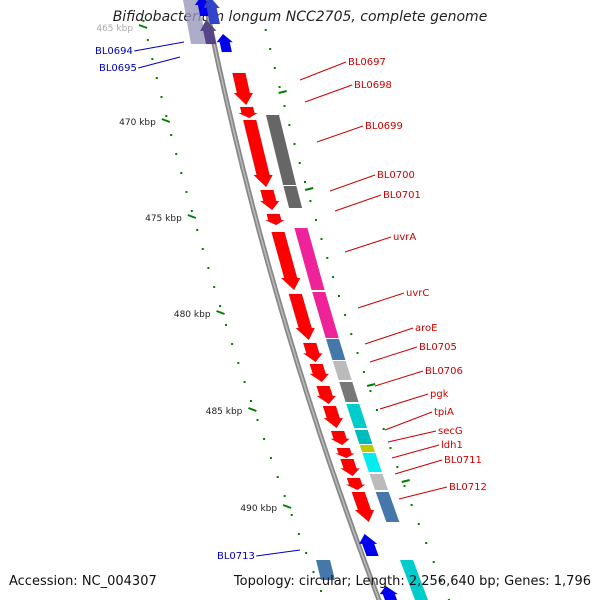 The width and height of the screenshot is (600, 600). Describe the element at coordinates (373, 85) in the screenshot. I see `gene-label-bl0698: BL0698` at that location.